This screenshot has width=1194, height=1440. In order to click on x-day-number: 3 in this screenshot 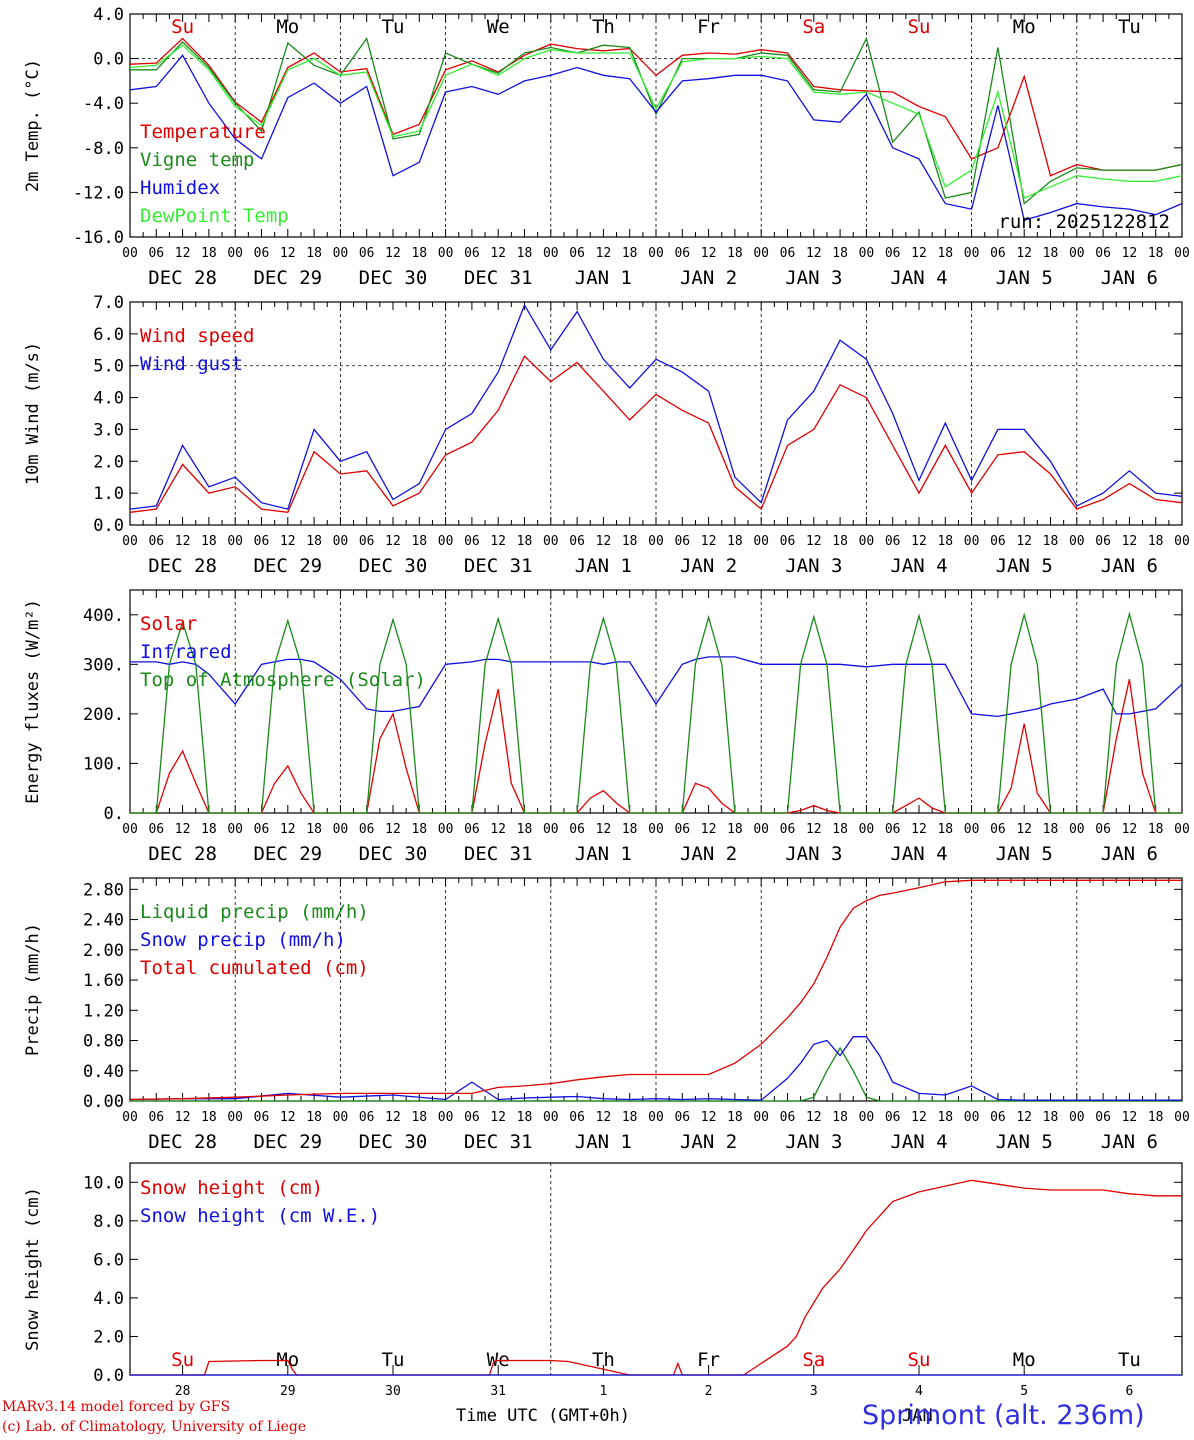, I will do `click(814, 1391)`.